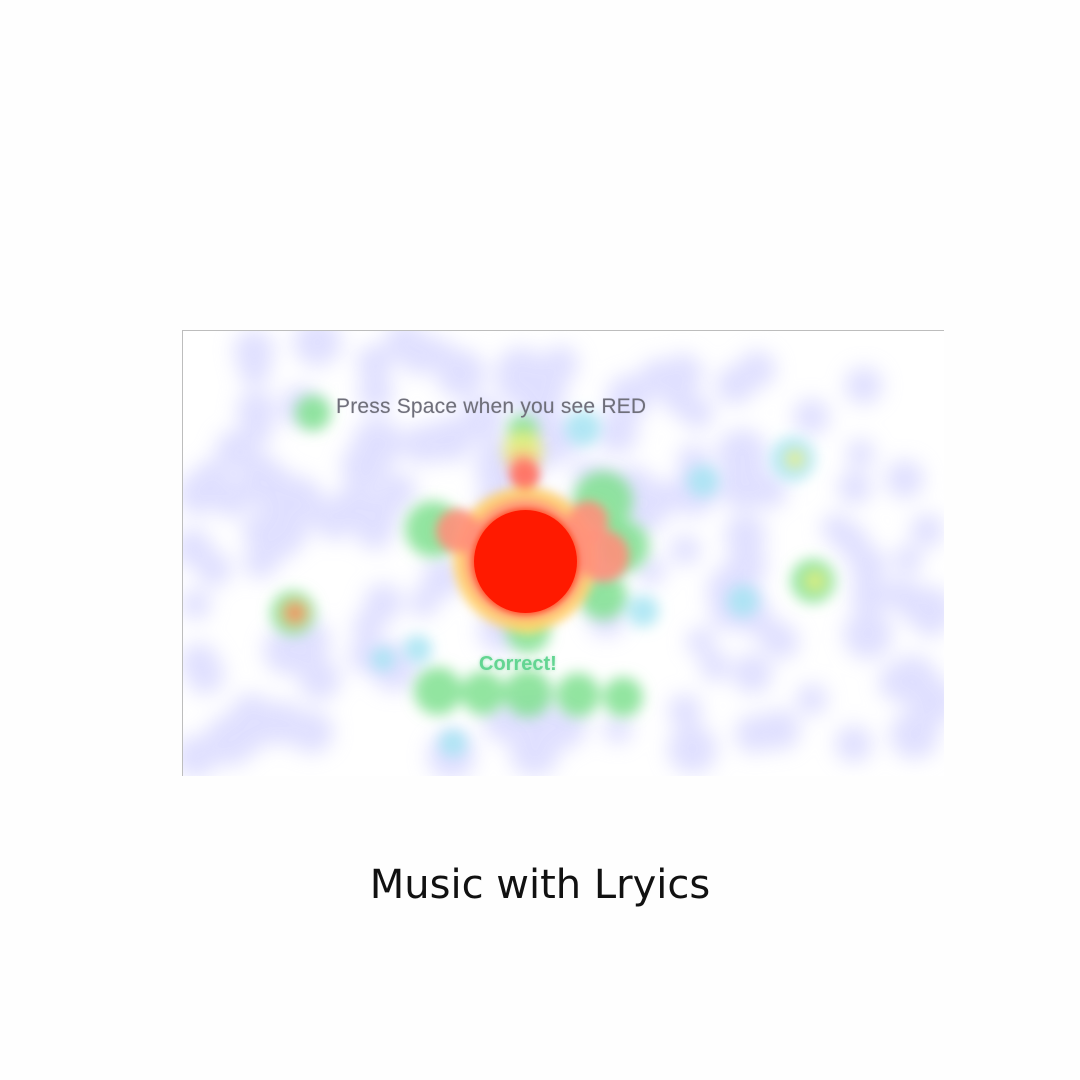 The image size is (1080, 1080). Describe the element at coordinates (518, 664) in the screenshot. I see `feedback-correct-text: Correct!` at that location.